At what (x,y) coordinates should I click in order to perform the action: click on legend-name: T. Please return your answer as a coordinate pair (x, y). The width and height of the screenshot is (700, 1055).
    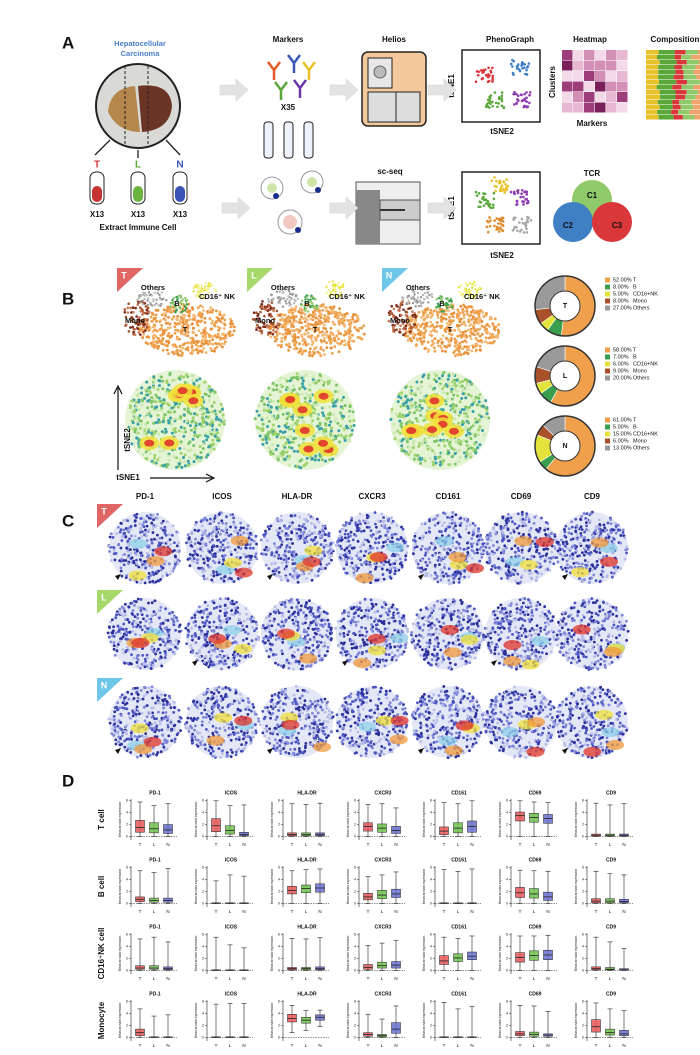
    Looking at the image, I should click on (635, 420).